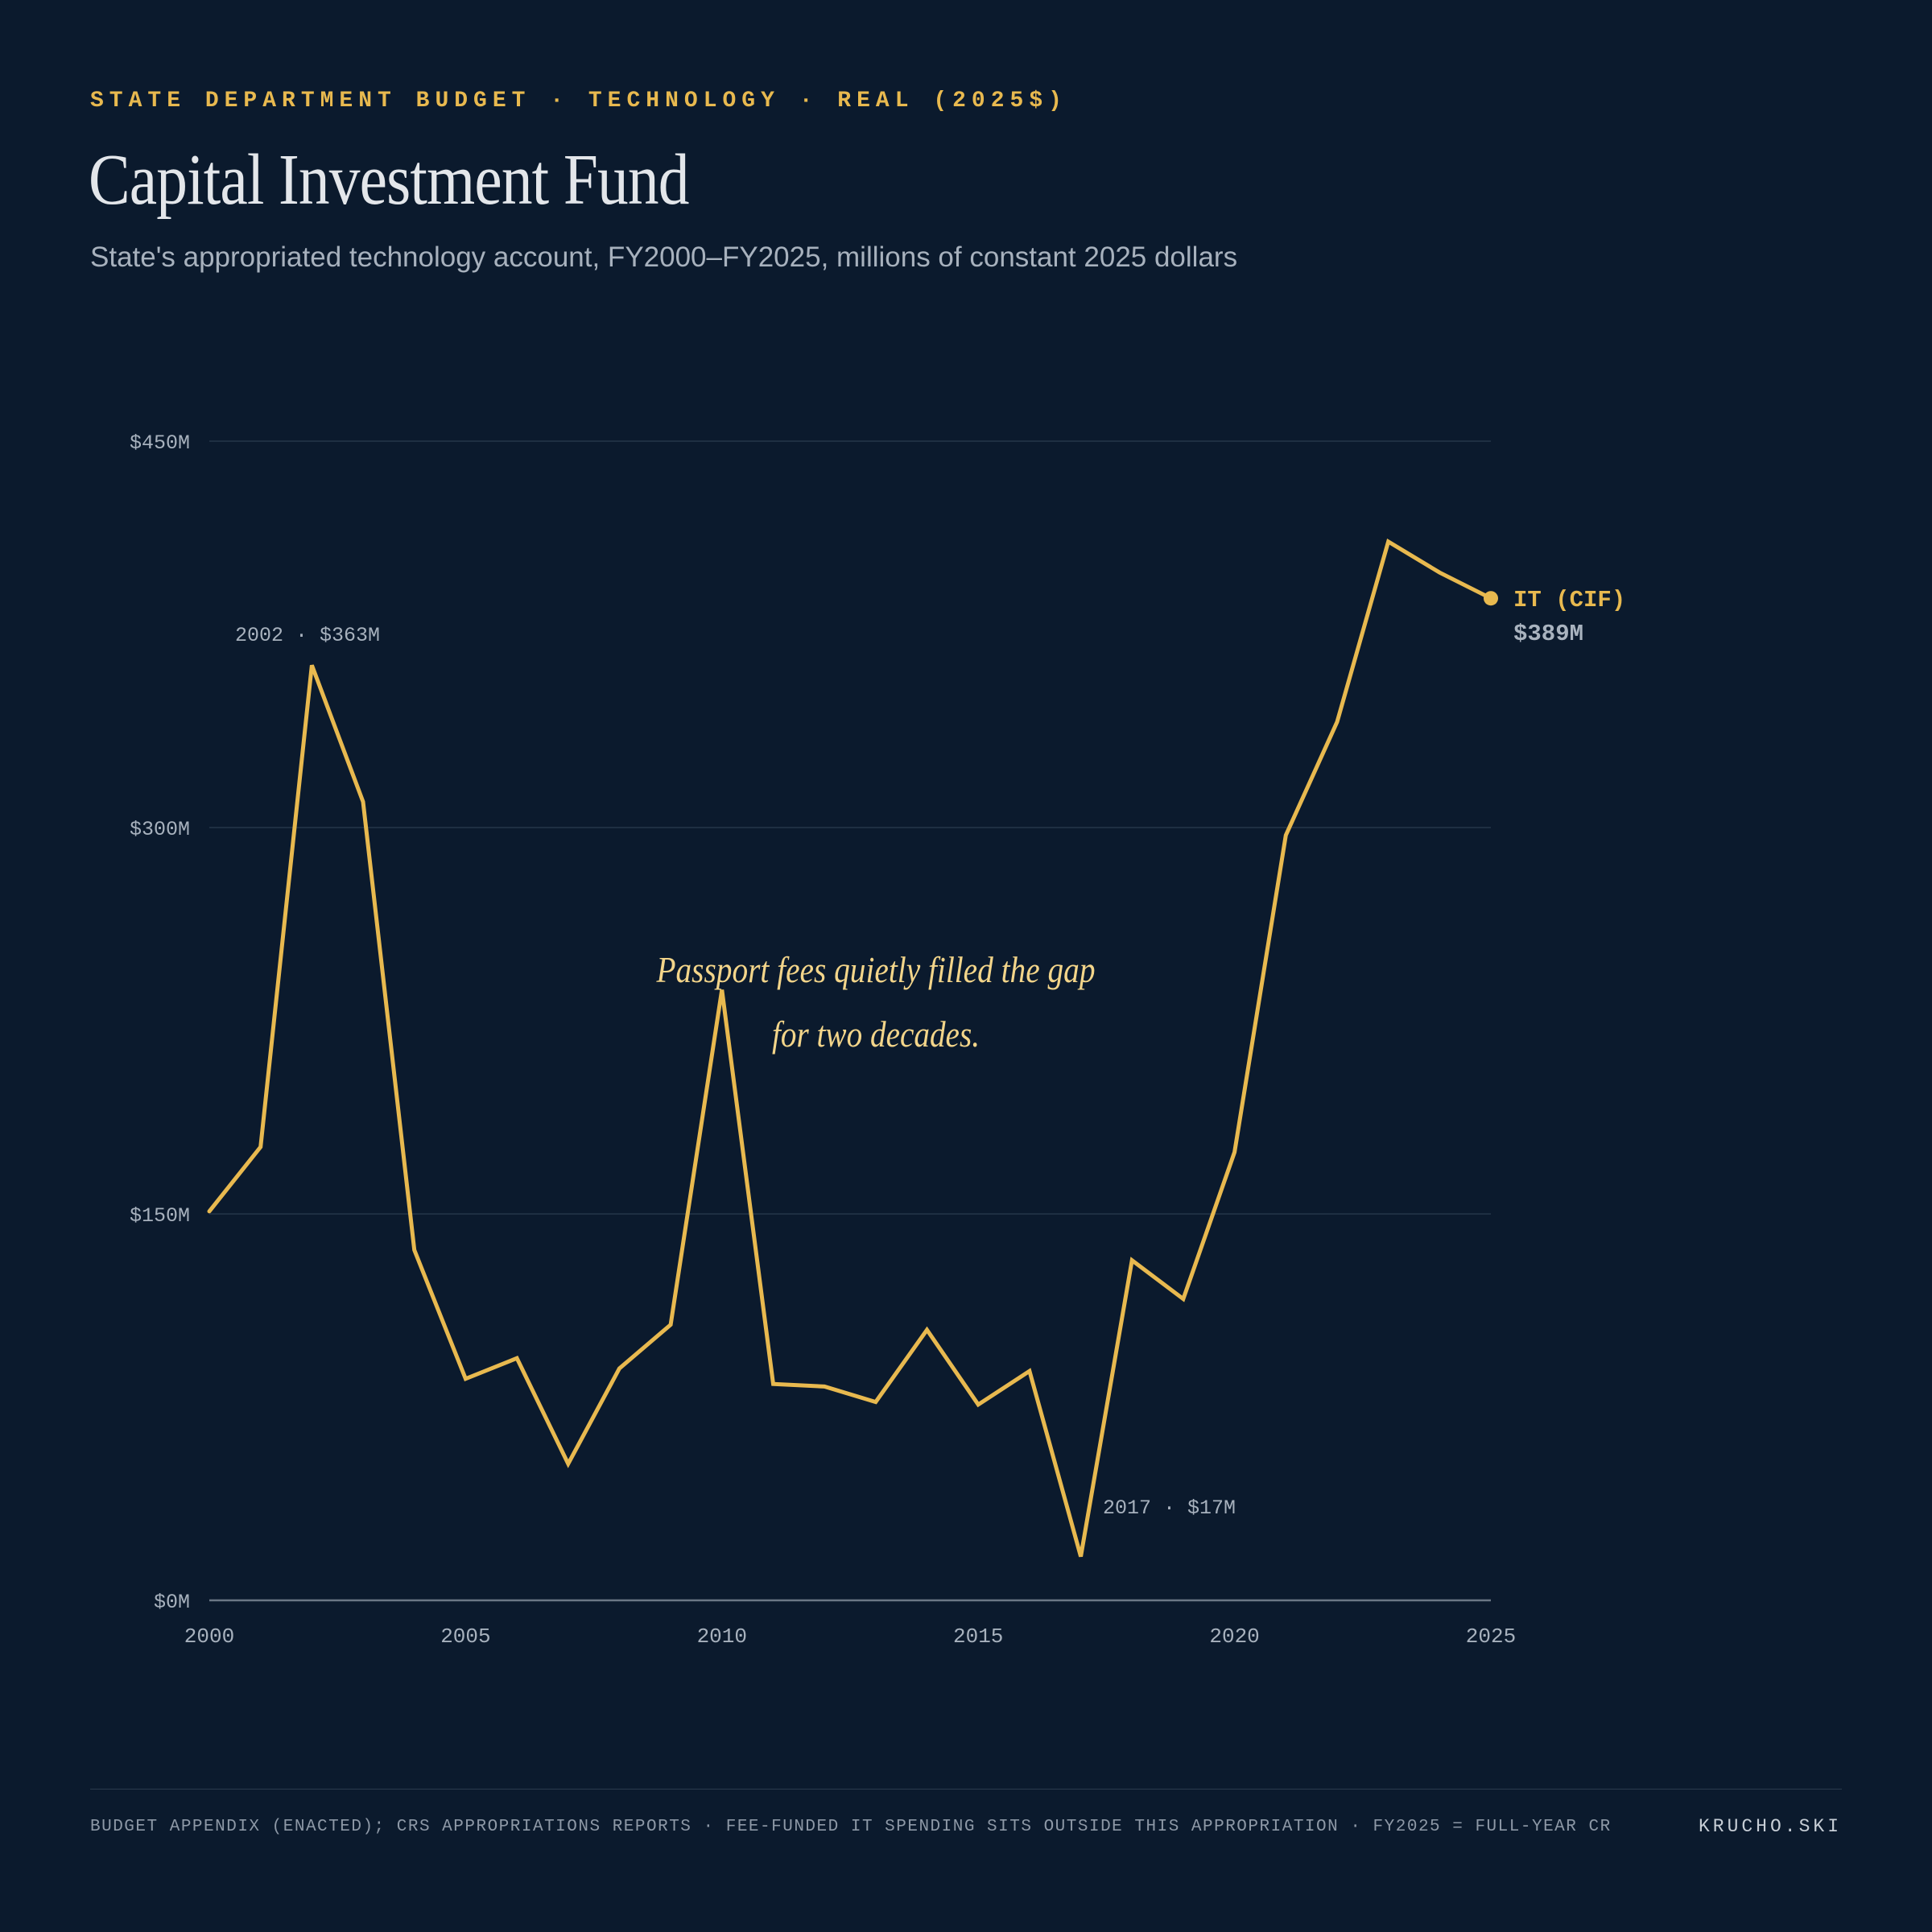 The width and height of the screenshot is (1932, 1932). Describe the element at coordinates (160, 1216) in the screenshot. I see `y-tick-label: $150M` at that location.